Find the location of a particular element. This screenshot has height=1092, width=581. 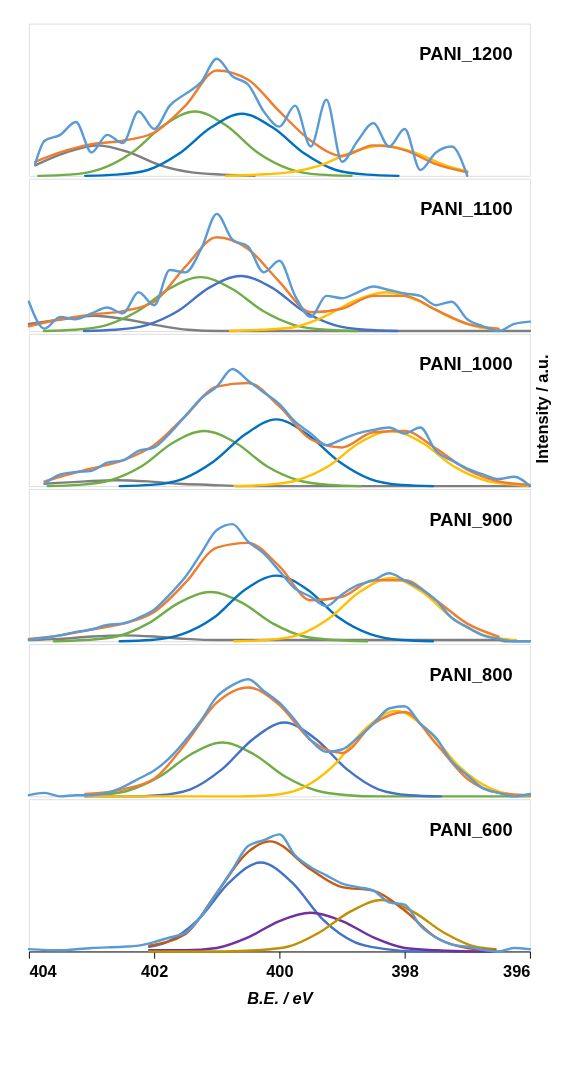

x-tick-label: 400 is located at coordinates (280, 971).